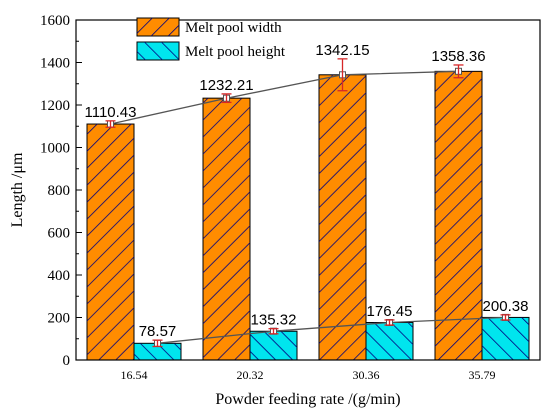 This screenshot has width=550, height=416. I want to click on data-label-width-0: 1110.43, so click(111, 112).